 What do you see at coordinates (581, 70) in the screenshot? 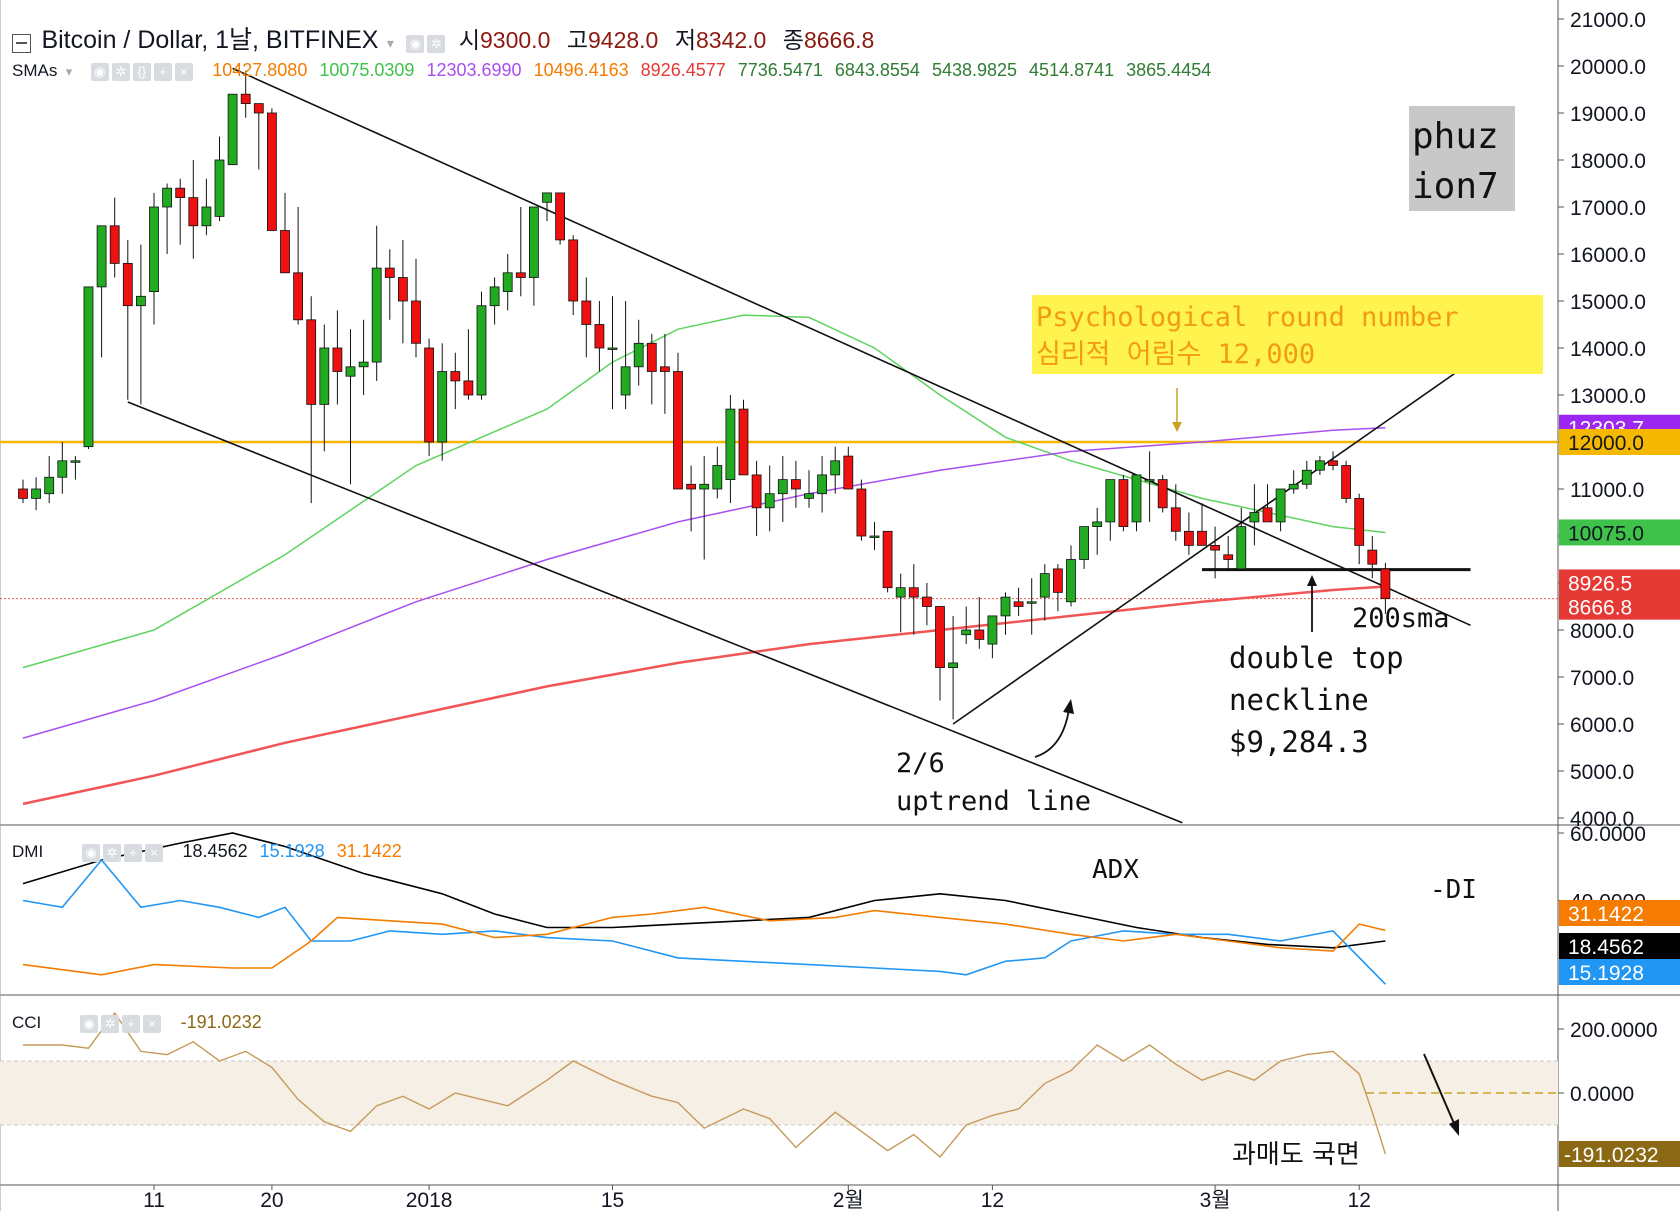
I see `indicator-value: 10496.4163` at bounding box center [581, 70].